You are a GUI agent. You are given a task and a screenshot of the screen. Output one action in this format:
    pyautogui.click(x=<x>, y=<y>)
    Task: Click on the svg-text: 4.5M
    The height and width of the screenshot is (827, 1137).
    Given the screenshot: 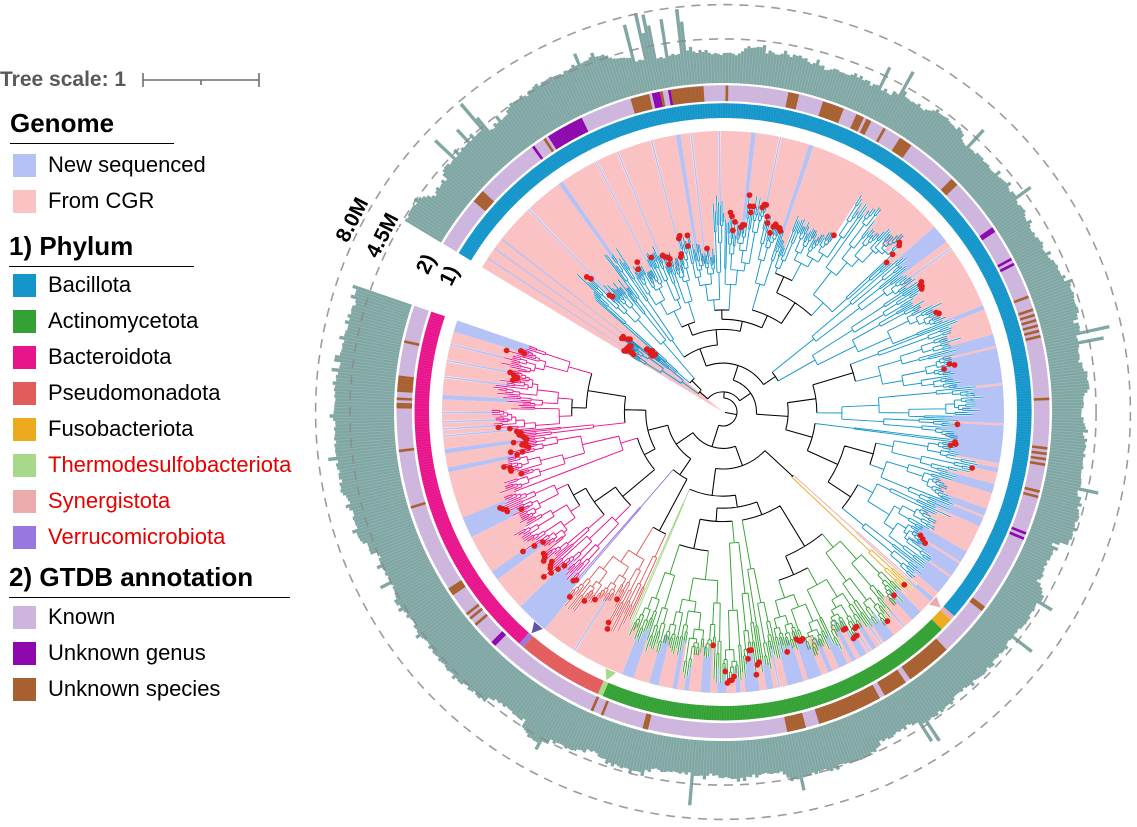 What is the action you would take?
    pyautogui.click(x=383, y=235)
    